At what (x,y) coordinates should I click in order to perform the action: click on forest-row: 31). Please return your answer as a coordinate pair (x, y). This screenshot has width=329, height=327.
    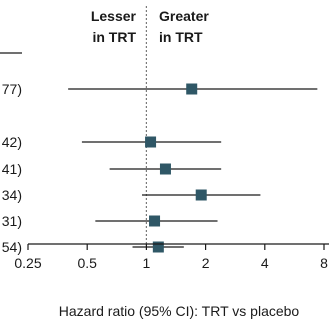
    Looking at the image, I should click on (110, 221).